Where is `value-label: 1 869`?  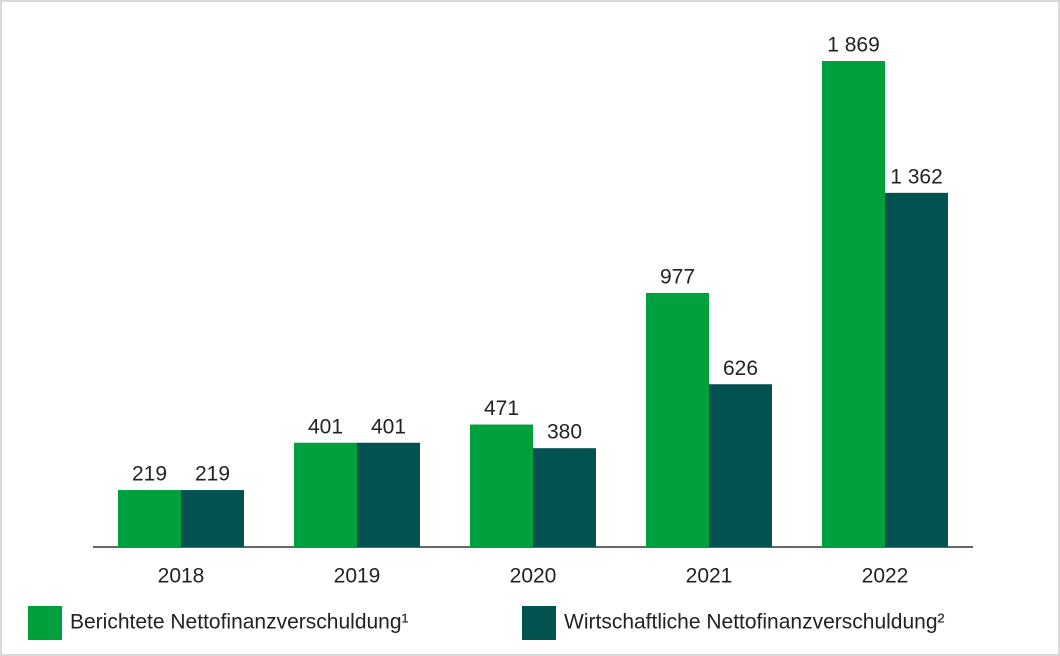 value-label: 1 869 is located at coordinates (853, 45).